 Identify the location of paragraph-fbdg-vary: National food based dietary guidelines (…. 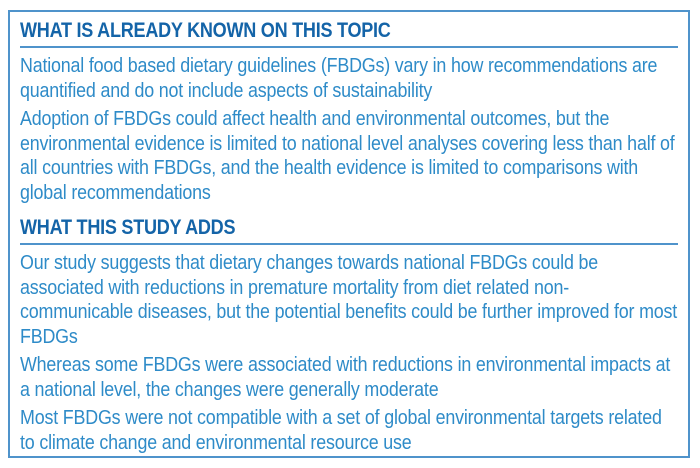
(339, 78).